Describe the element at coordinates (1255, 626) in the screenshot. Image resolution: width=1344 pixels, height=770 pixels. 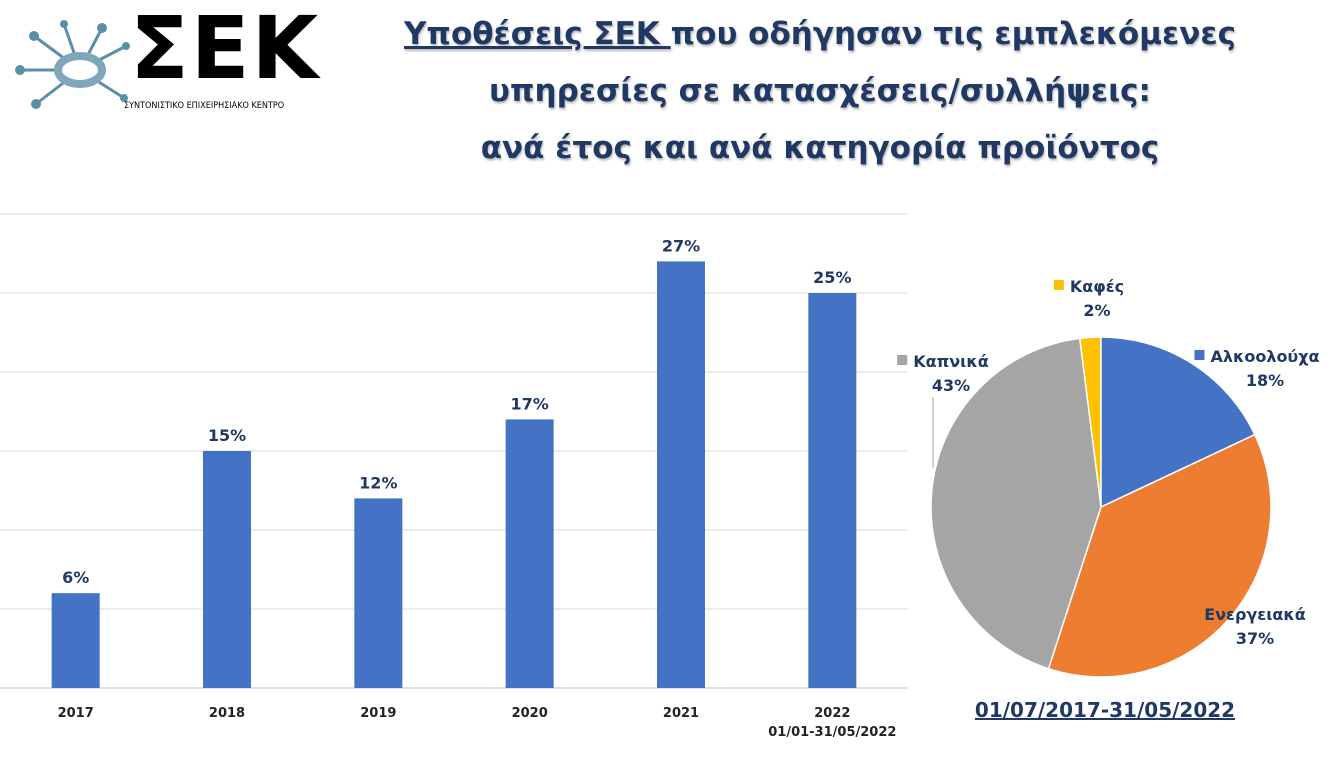
I see `pie-label-1: Ενεργειακά 37%` at that location.